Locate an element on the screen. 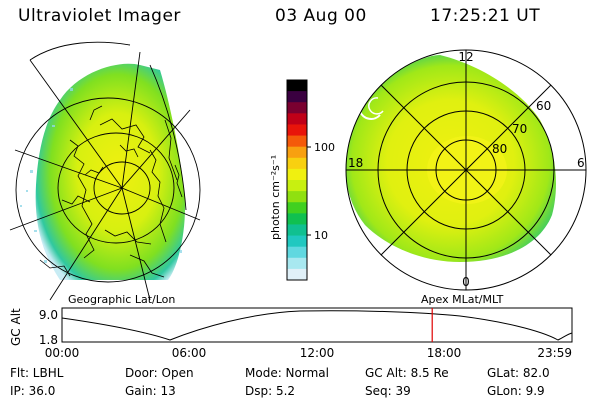 The width and height of the screenshot is (600, 400). timeline-ymin-label: 1.8 is located at coordinates (48, 340).